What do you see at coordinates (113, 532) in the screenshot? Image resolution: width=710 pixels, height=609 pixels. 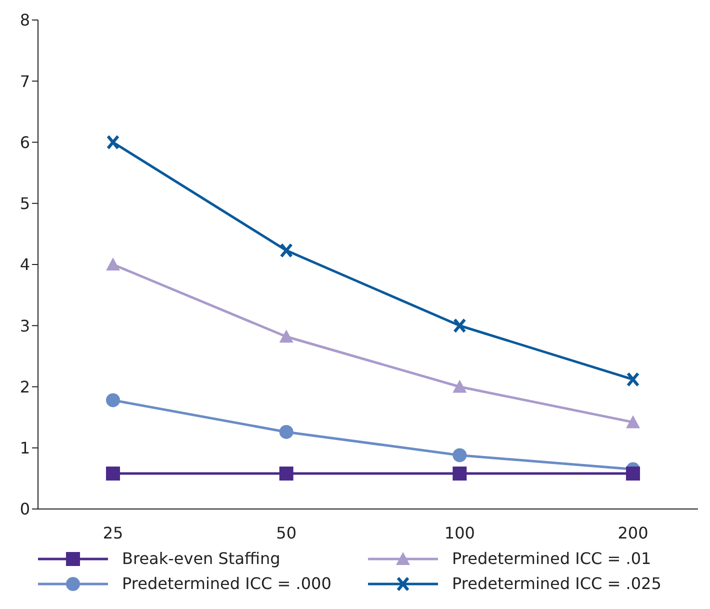 I see `x-tick-label: 25` at bounding box center [113, 532].